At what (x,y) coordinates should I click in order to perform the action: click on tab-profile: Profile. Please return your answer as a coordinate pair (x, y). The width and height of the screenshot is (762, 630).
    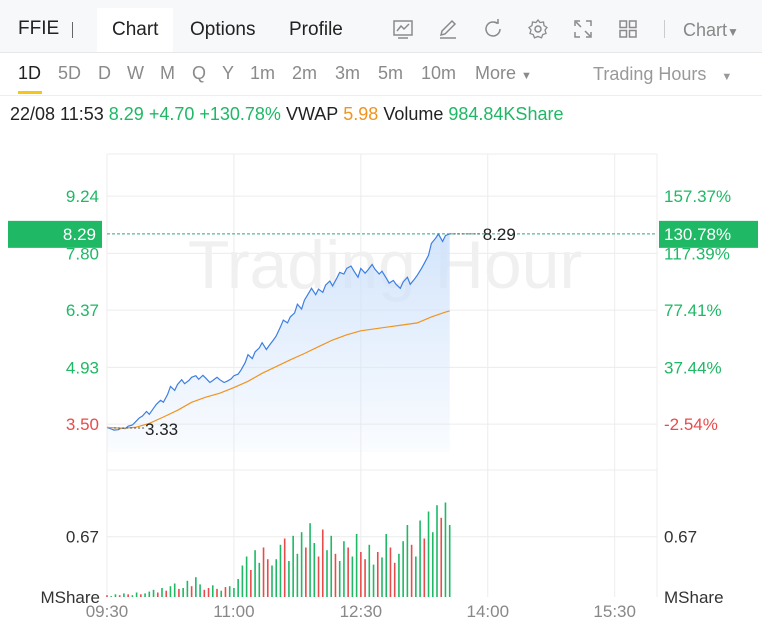
    Looking at the image, I should click on (316, 29).